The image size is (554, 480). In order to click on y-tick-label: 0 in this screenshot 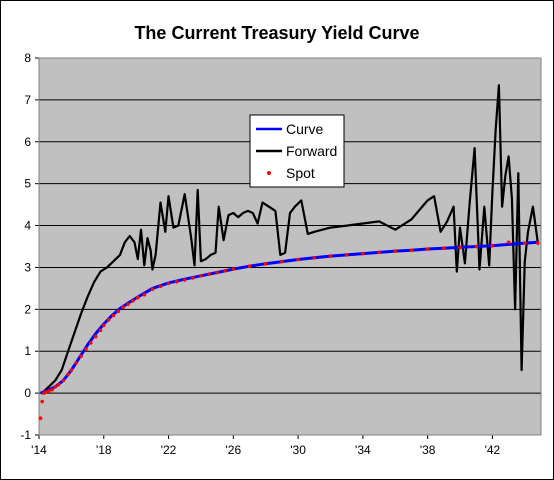, I will do `click(27, 393)`.